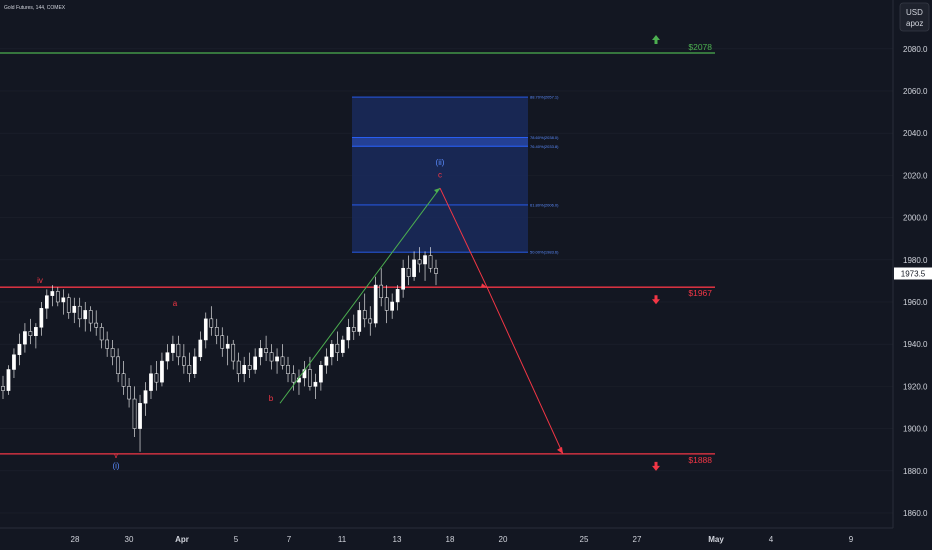  Describe the element at coordinates (182, 539) in the screenshot. I see `time-tick-label: Apr` at that location.